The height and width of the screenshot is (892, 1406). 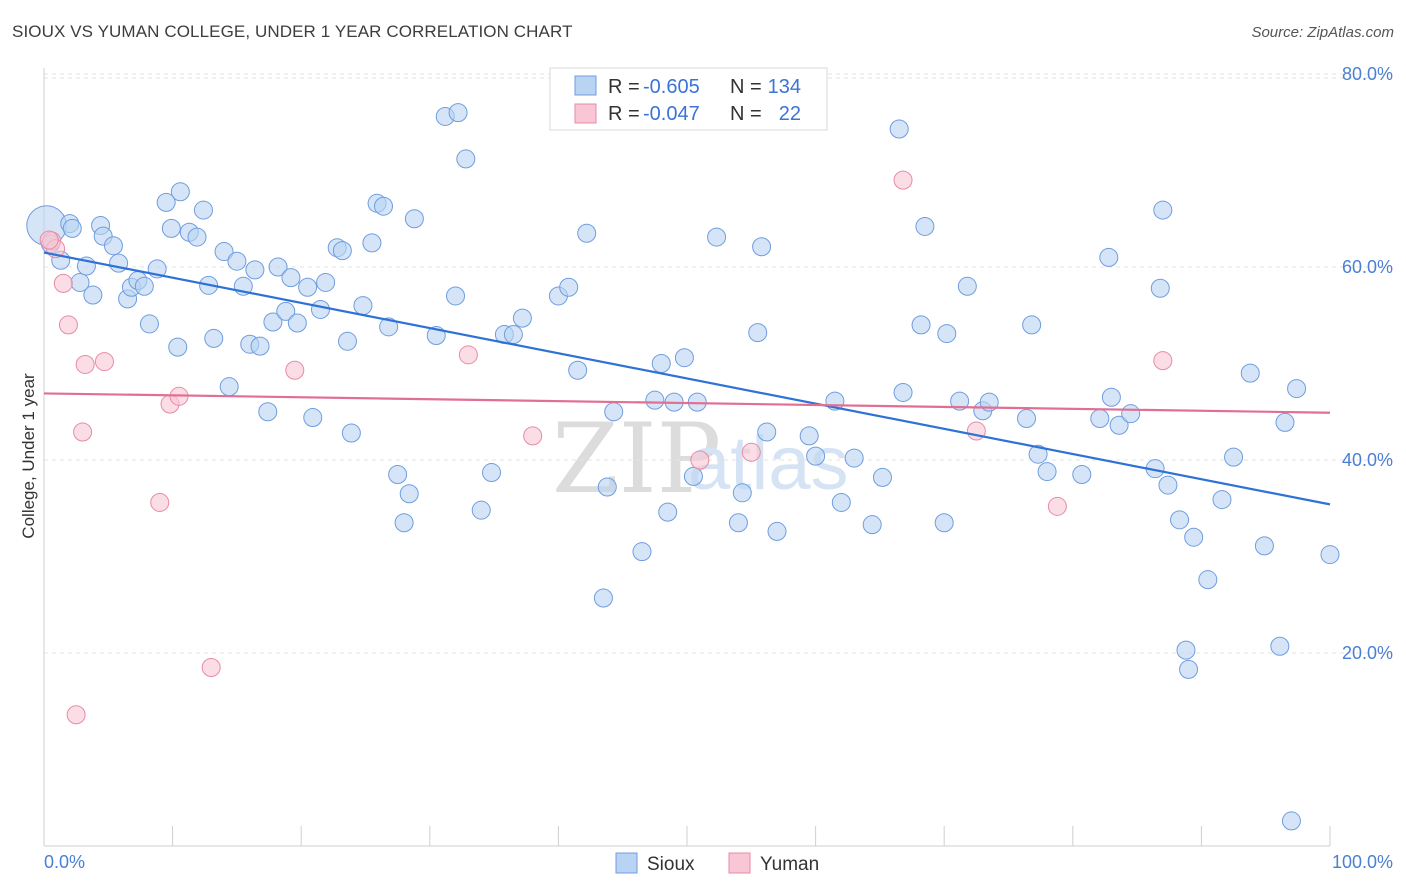 I want to click on legend-n-label-yuman: N =, so click(x=746, y=114).